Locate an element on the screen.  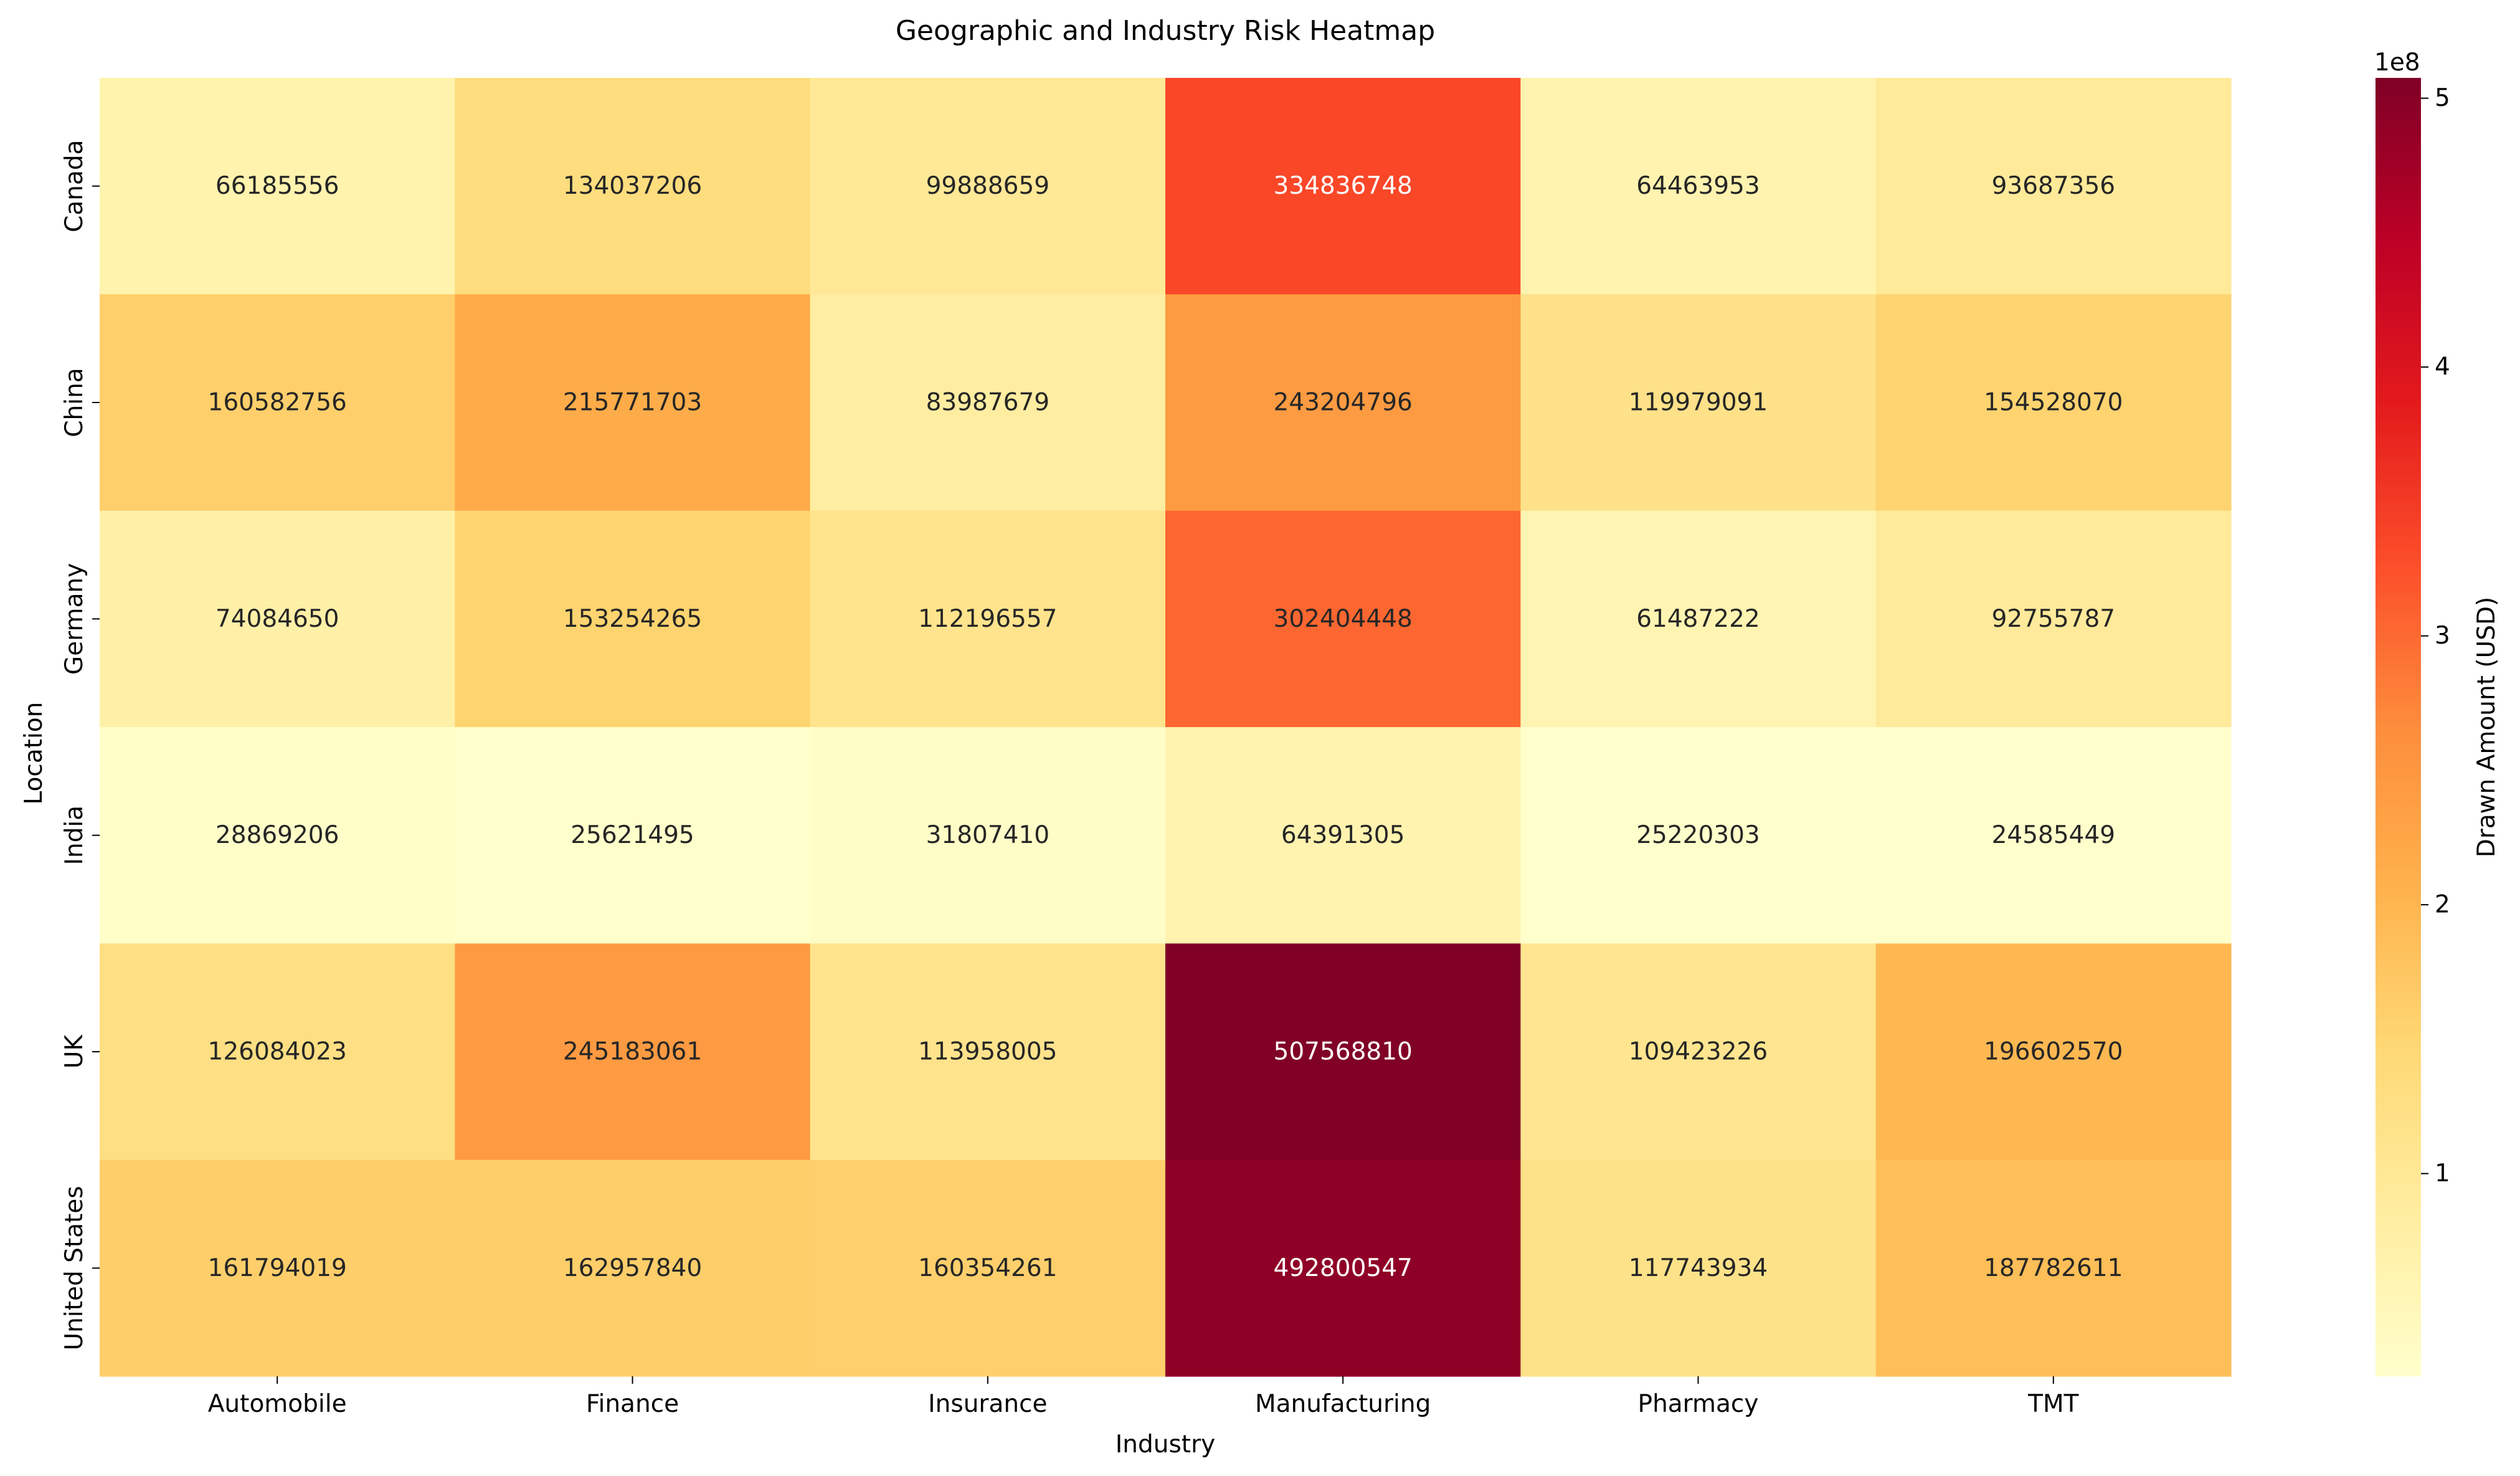
cell-value-label: 196602570 is located at coordinates (2053, 1052).